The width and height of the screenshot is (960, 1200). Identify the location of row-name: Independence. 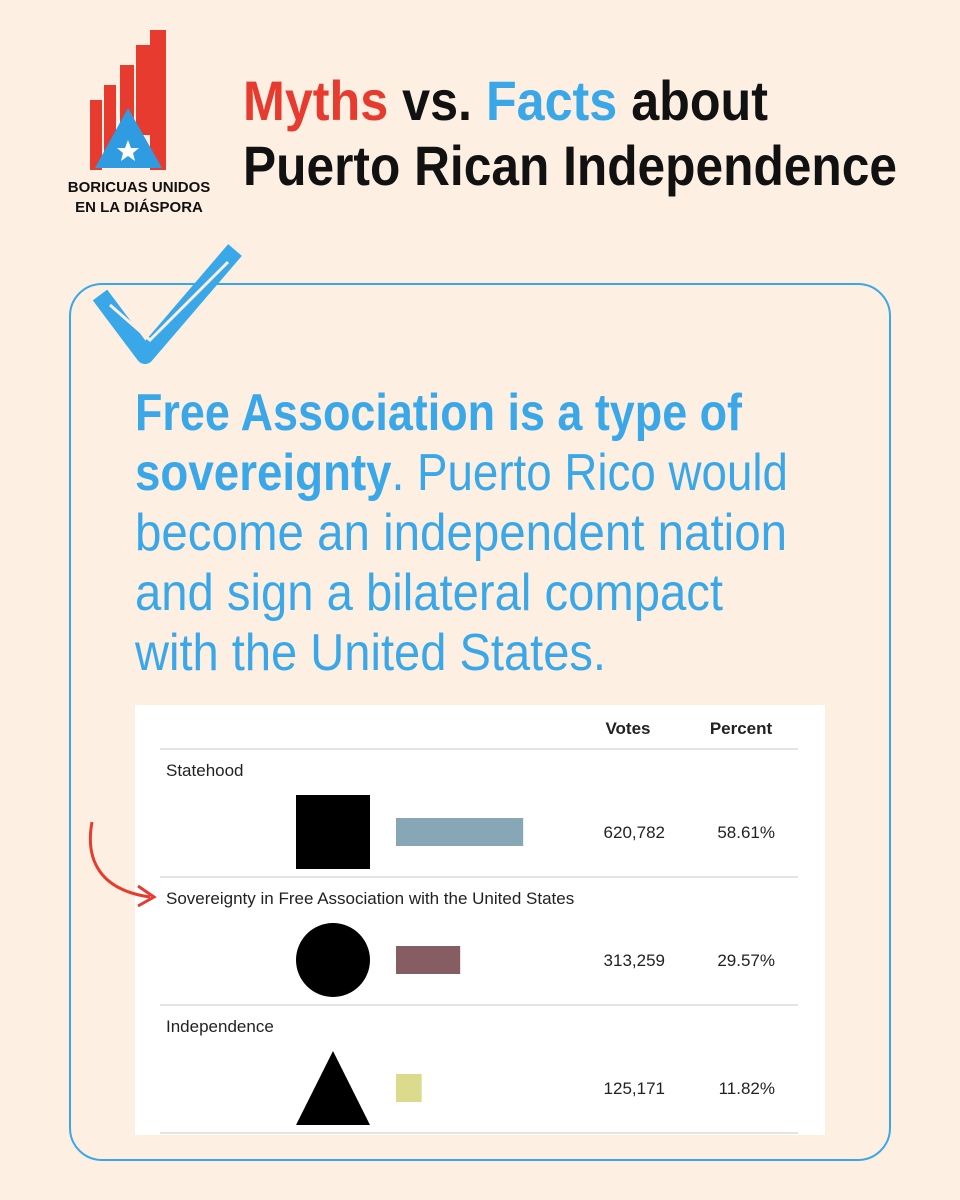
(220, 1026).